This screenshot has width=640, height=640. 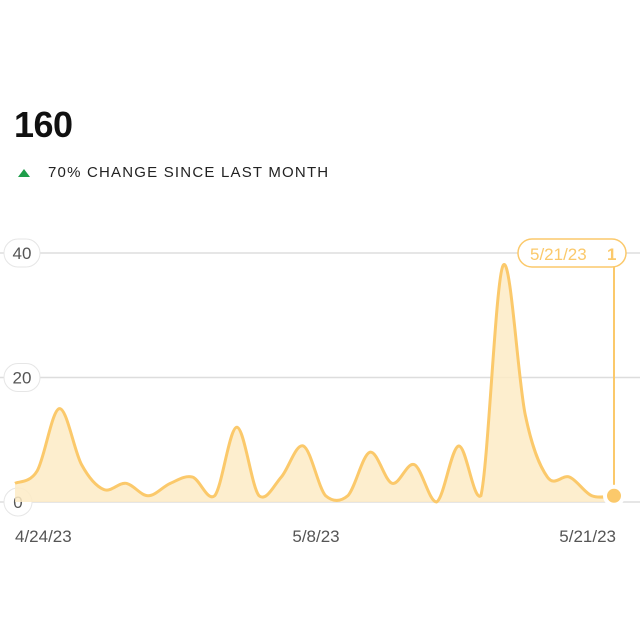 I want to click on tooltip-value: 1, so click(x=611, y=254).